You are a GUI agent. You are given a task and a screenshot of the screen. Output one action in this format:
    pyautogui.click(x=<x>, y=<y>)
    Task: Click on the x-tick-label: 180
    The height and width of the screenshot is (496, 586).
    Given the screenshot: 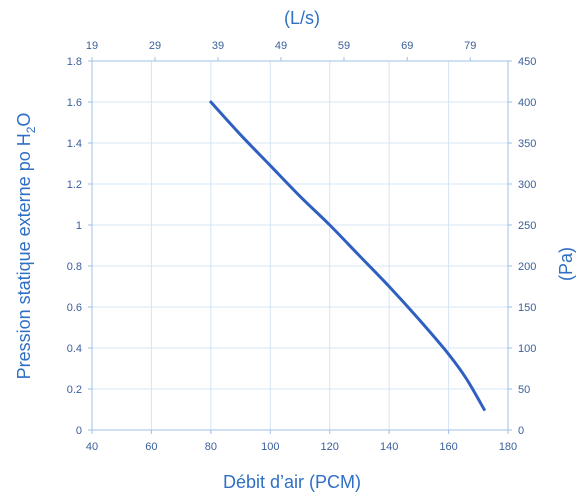 What is the action you would take?
    pyautogui.click(x=508, y=447)
    